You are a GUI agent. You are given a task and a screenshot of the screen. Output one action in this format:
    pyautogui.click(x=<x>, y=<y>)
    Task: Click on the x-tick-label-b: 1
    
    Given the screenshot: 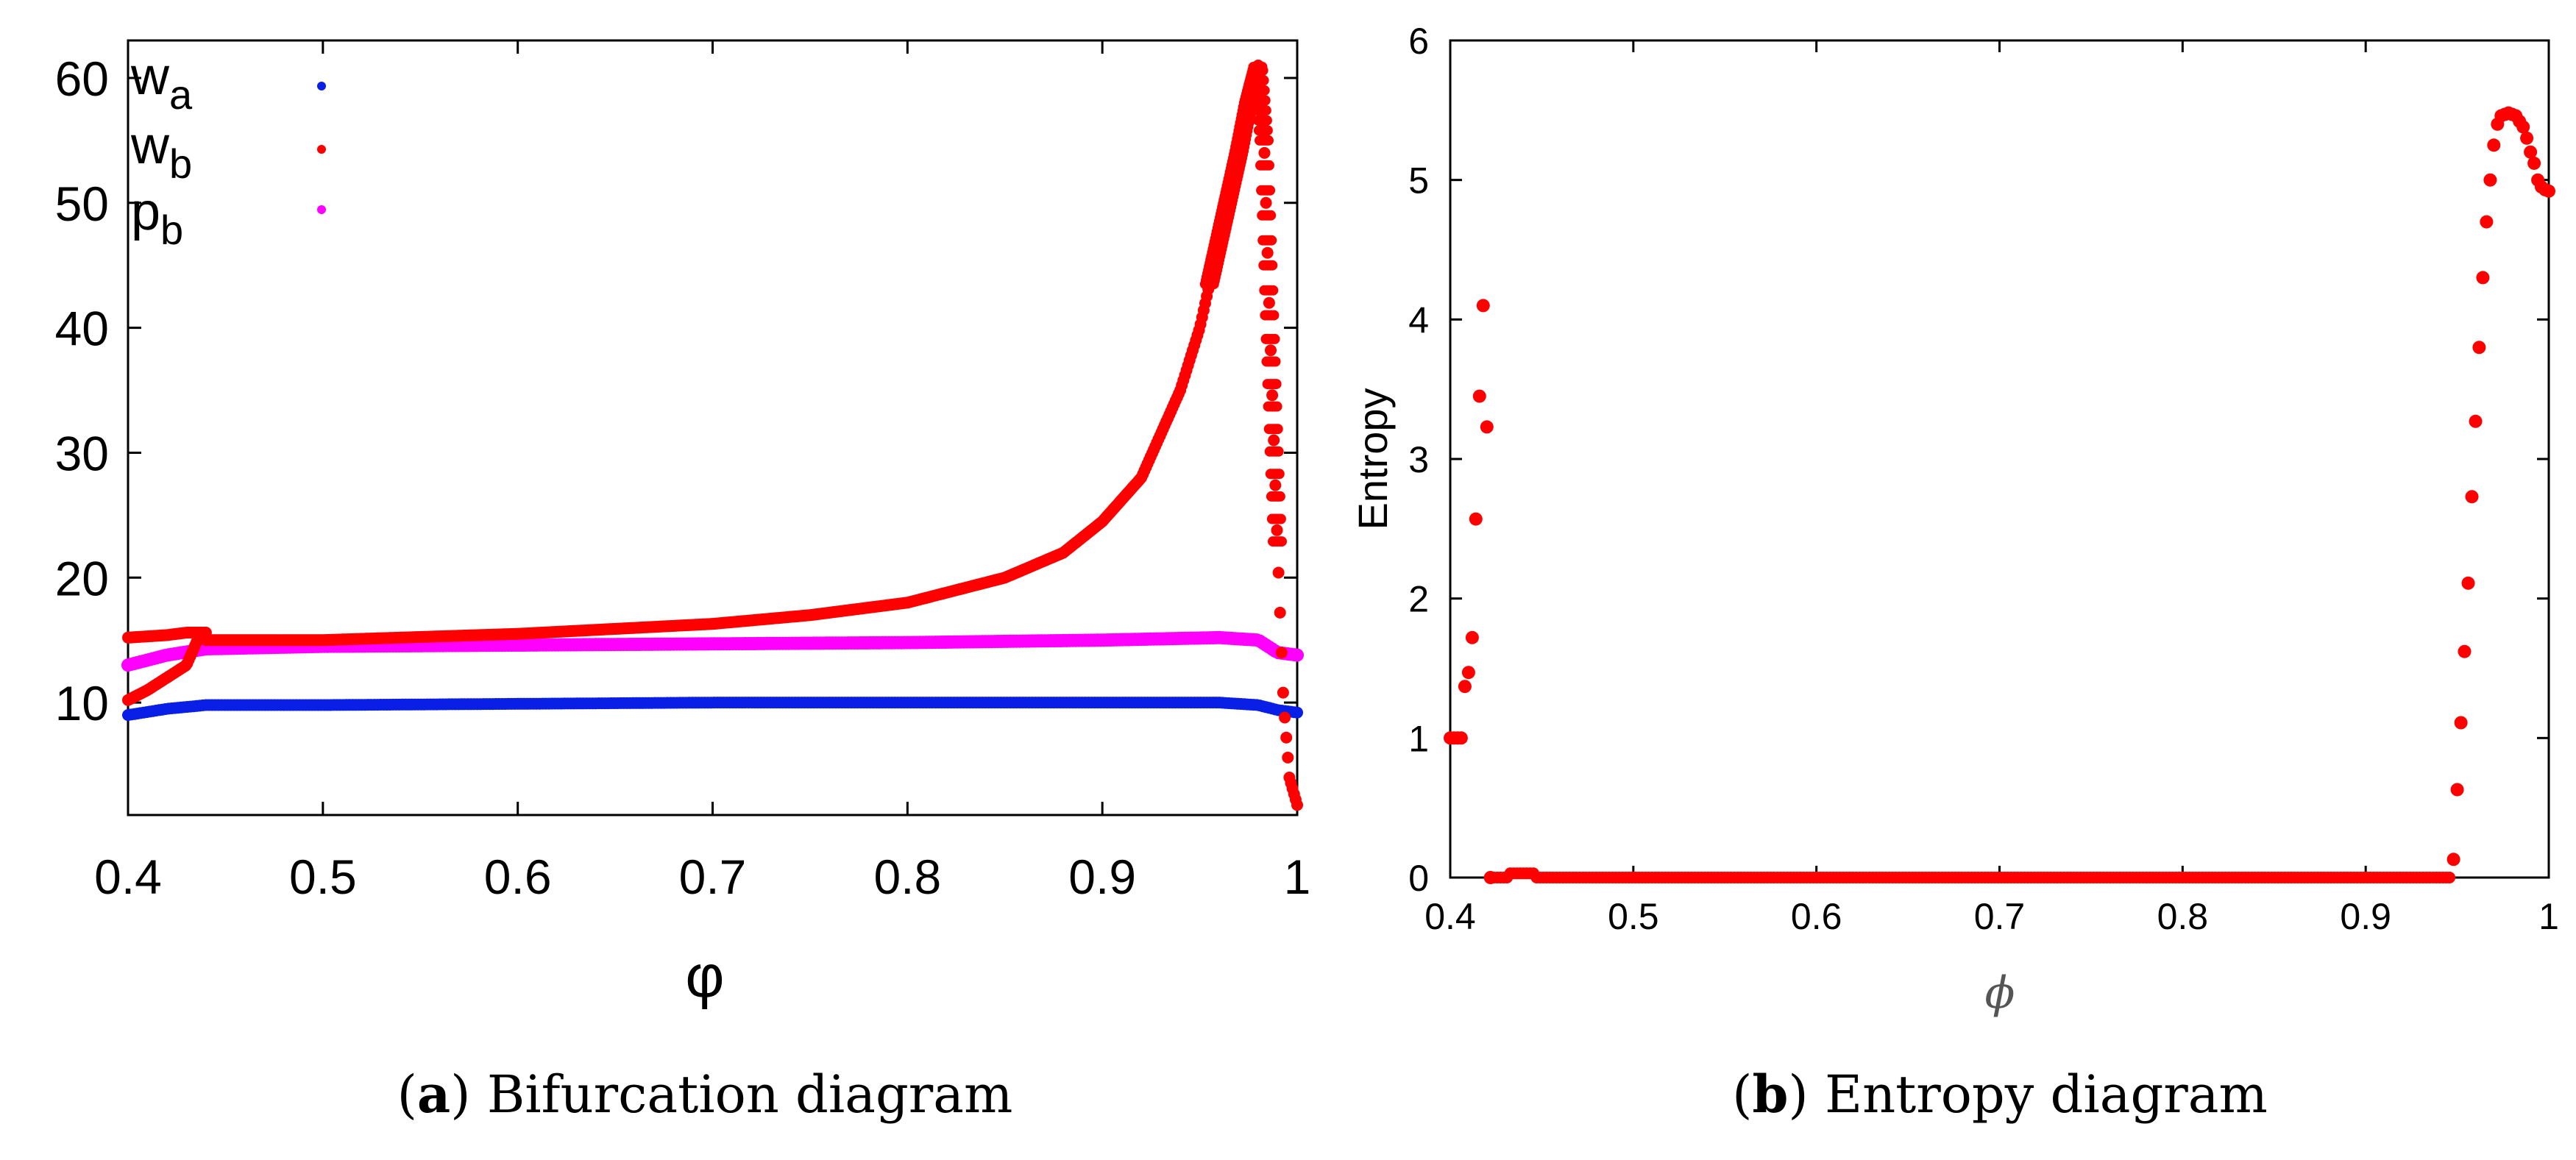 What is the action you would take?
    pyautogui.click(x=2548, y=916)
    